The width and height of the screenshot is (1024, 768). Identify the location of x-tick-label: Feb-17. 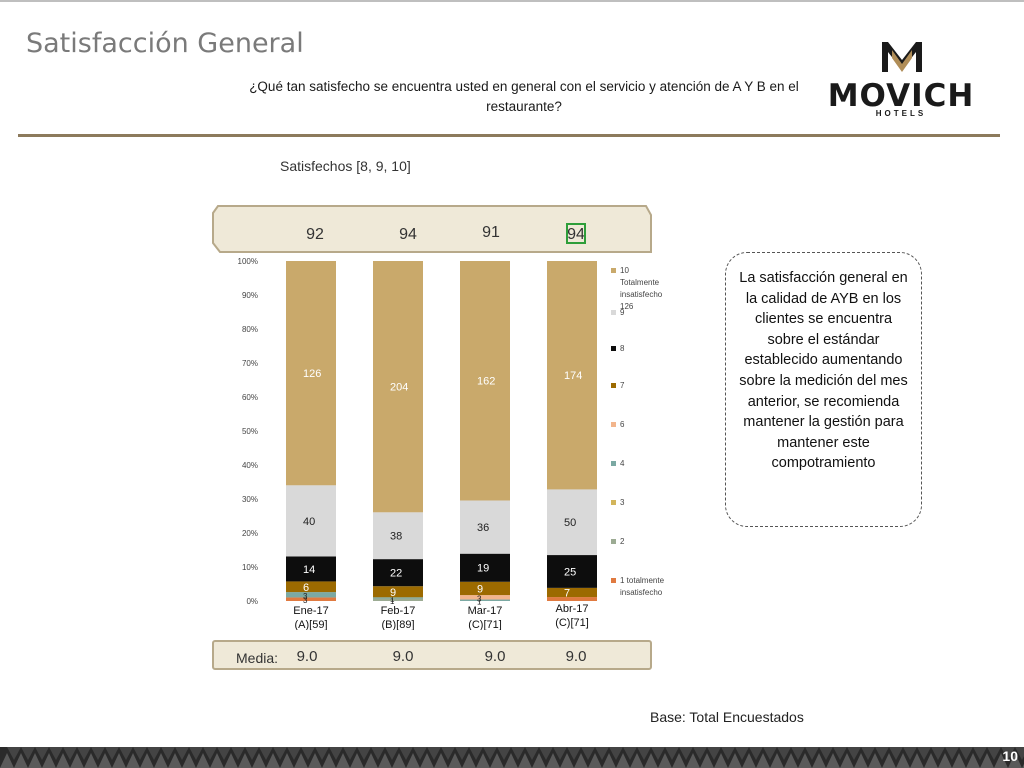
(398, 611).